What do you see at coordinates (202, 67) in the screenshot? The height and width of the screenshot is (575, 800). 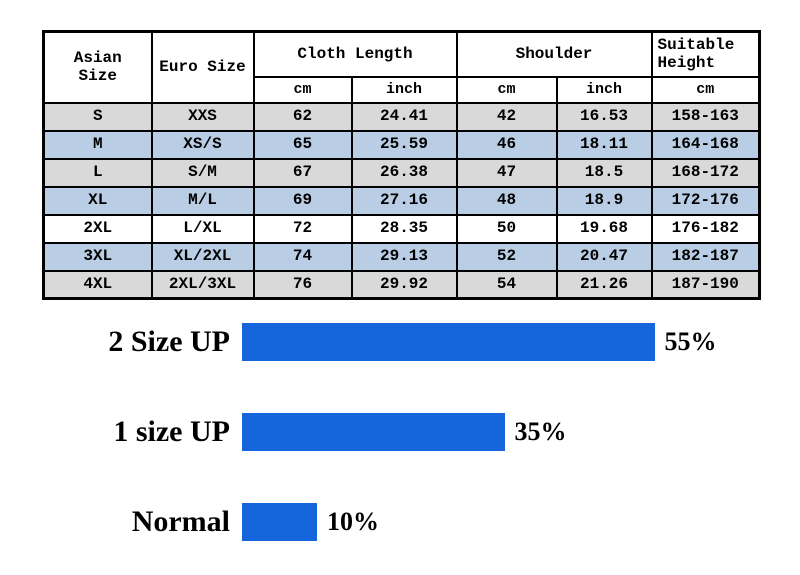 I see `col-header-euro-size: Euro Size` at bounding box center [202, 67].